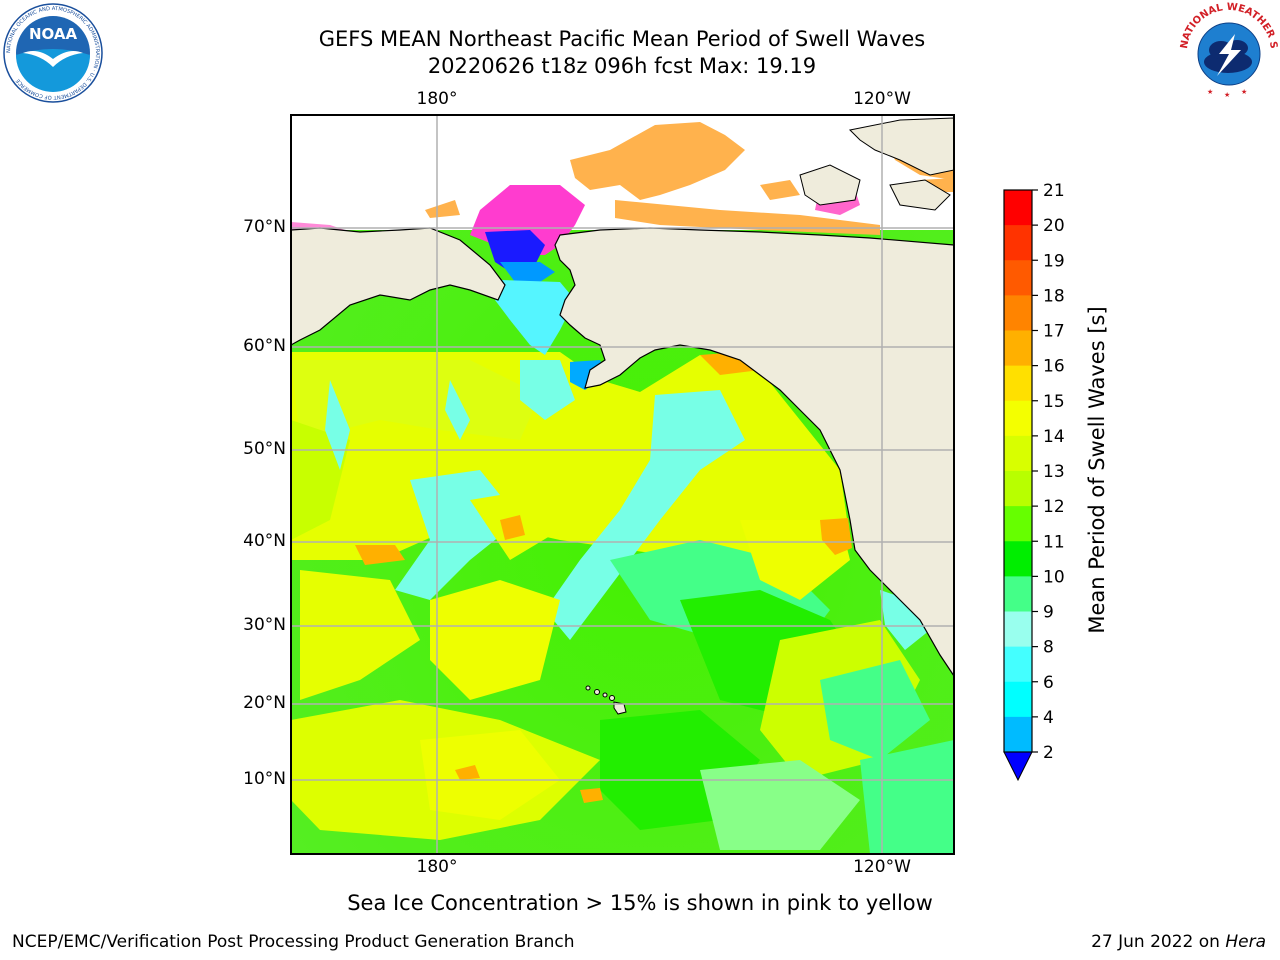  What do you see at coordinates (1048, 683) in the screenshot?
I see `colorbar-tick-label: 6` at bounding box center [1048, 683].